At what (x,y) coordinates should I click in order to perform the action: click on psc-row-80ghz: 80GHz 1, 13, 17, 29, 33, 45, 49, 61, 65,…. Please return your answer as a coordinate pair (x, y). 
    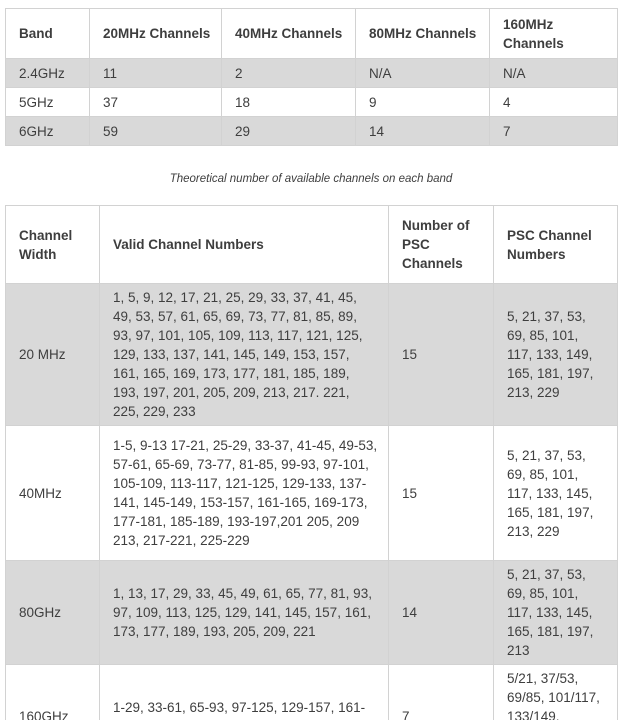
    Looking at the image, I should click on (311, 612).